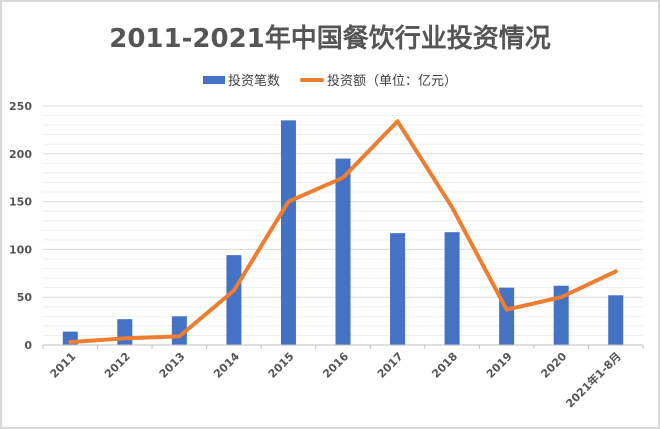  What do you see at coordinates (20, 202) in the screenshot?
I see `y-tick-label: 150` at bounding box center [20, 202].